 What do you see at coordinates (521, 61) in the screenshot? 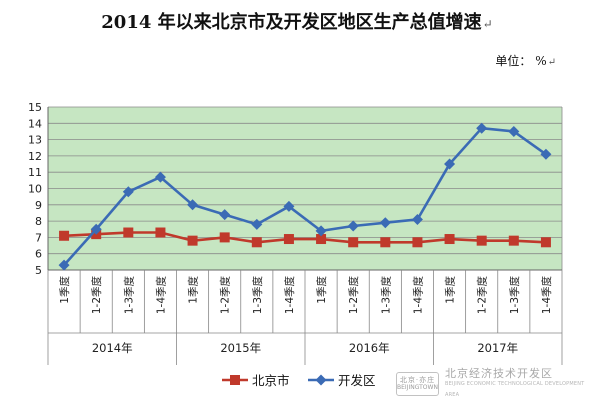
I see `unit-label-text: 单位： %` at bounding box center [521, 61].